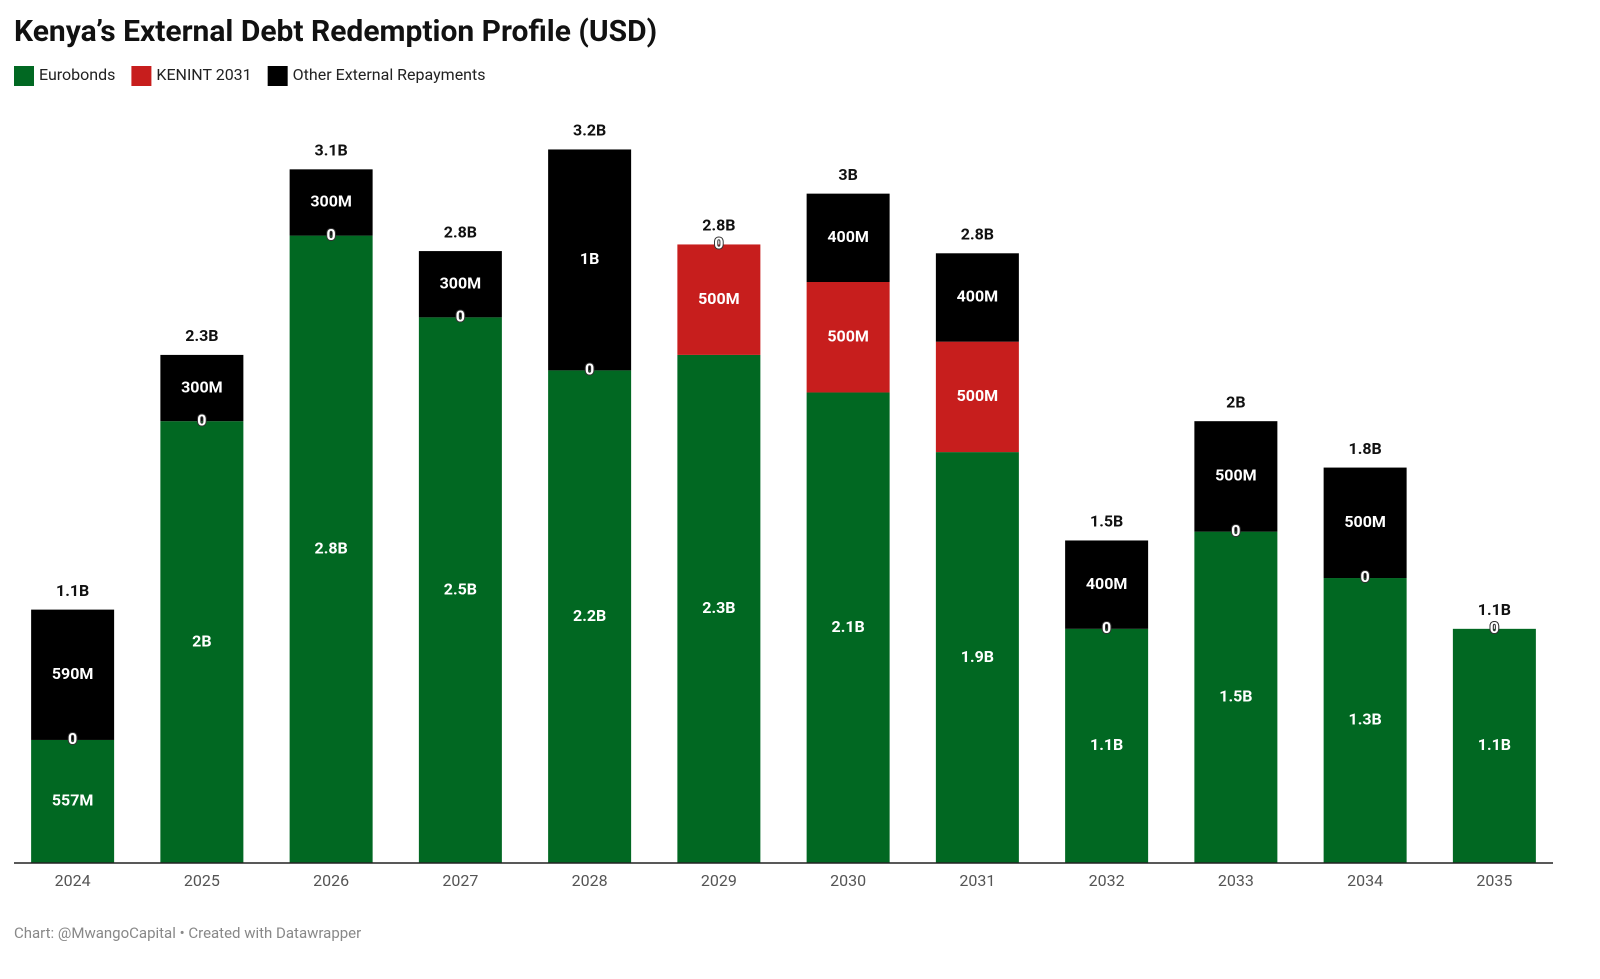 This screenshot has height=979, width=1600. What do you see at coordinates (1494, 880) in the screenshot?
I see `x-tick-label: 2035` at bounding box center [1494, 880].